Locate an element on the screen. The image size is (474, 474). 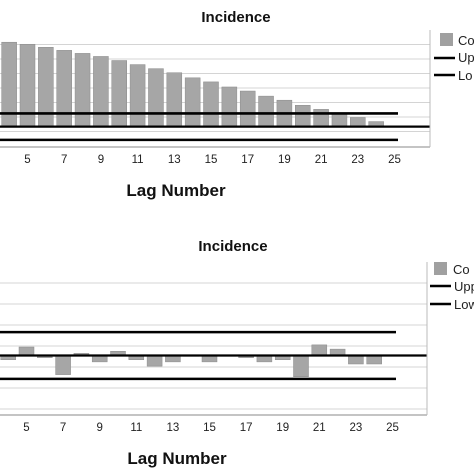
bottom-legend-swatch-co is located at coordinates (440, 268).